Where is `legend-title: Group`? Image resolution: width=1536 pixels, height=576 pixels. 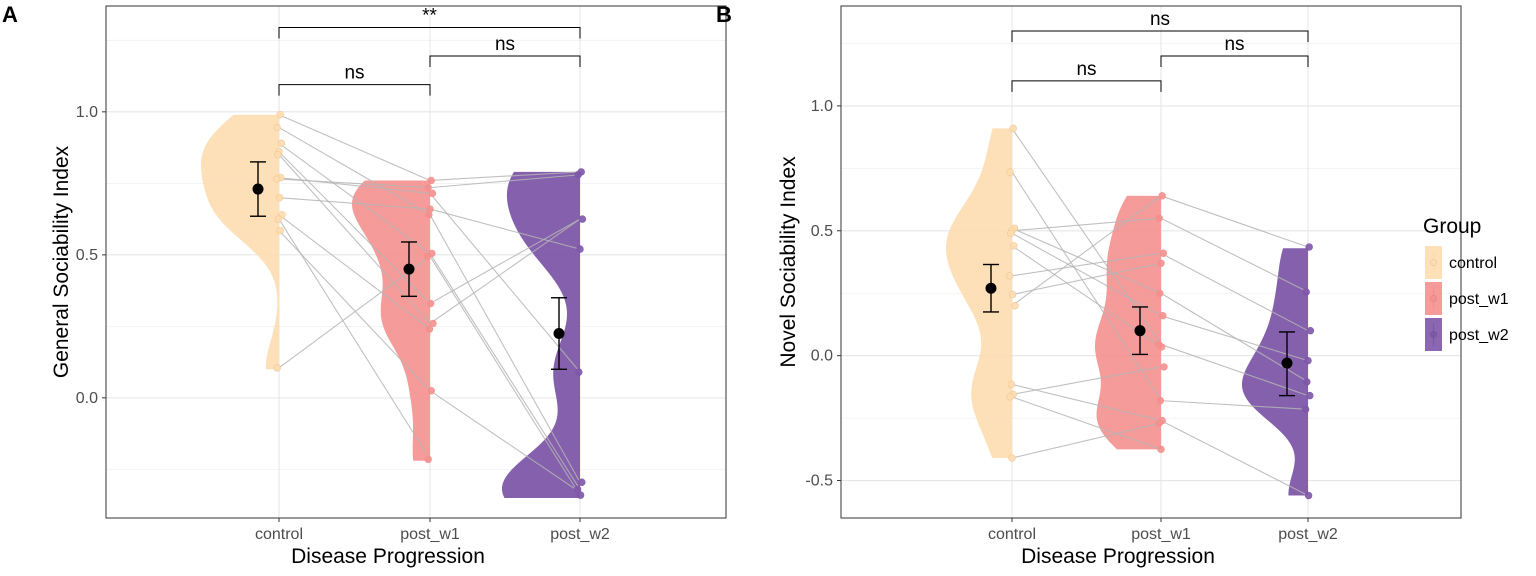 legend-title: Group is located at coordinates (1452, 226).